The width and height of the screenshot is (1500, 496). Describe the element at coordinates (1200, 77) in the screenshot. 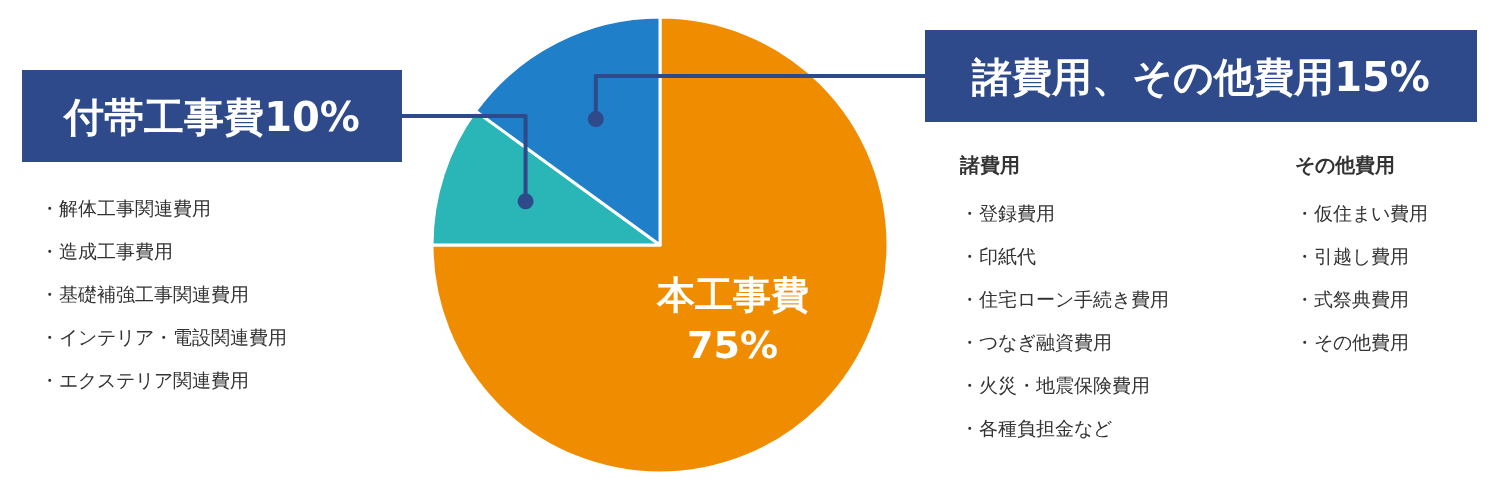

I see `slice-label: 諸費用、その他費用15%` at that location.